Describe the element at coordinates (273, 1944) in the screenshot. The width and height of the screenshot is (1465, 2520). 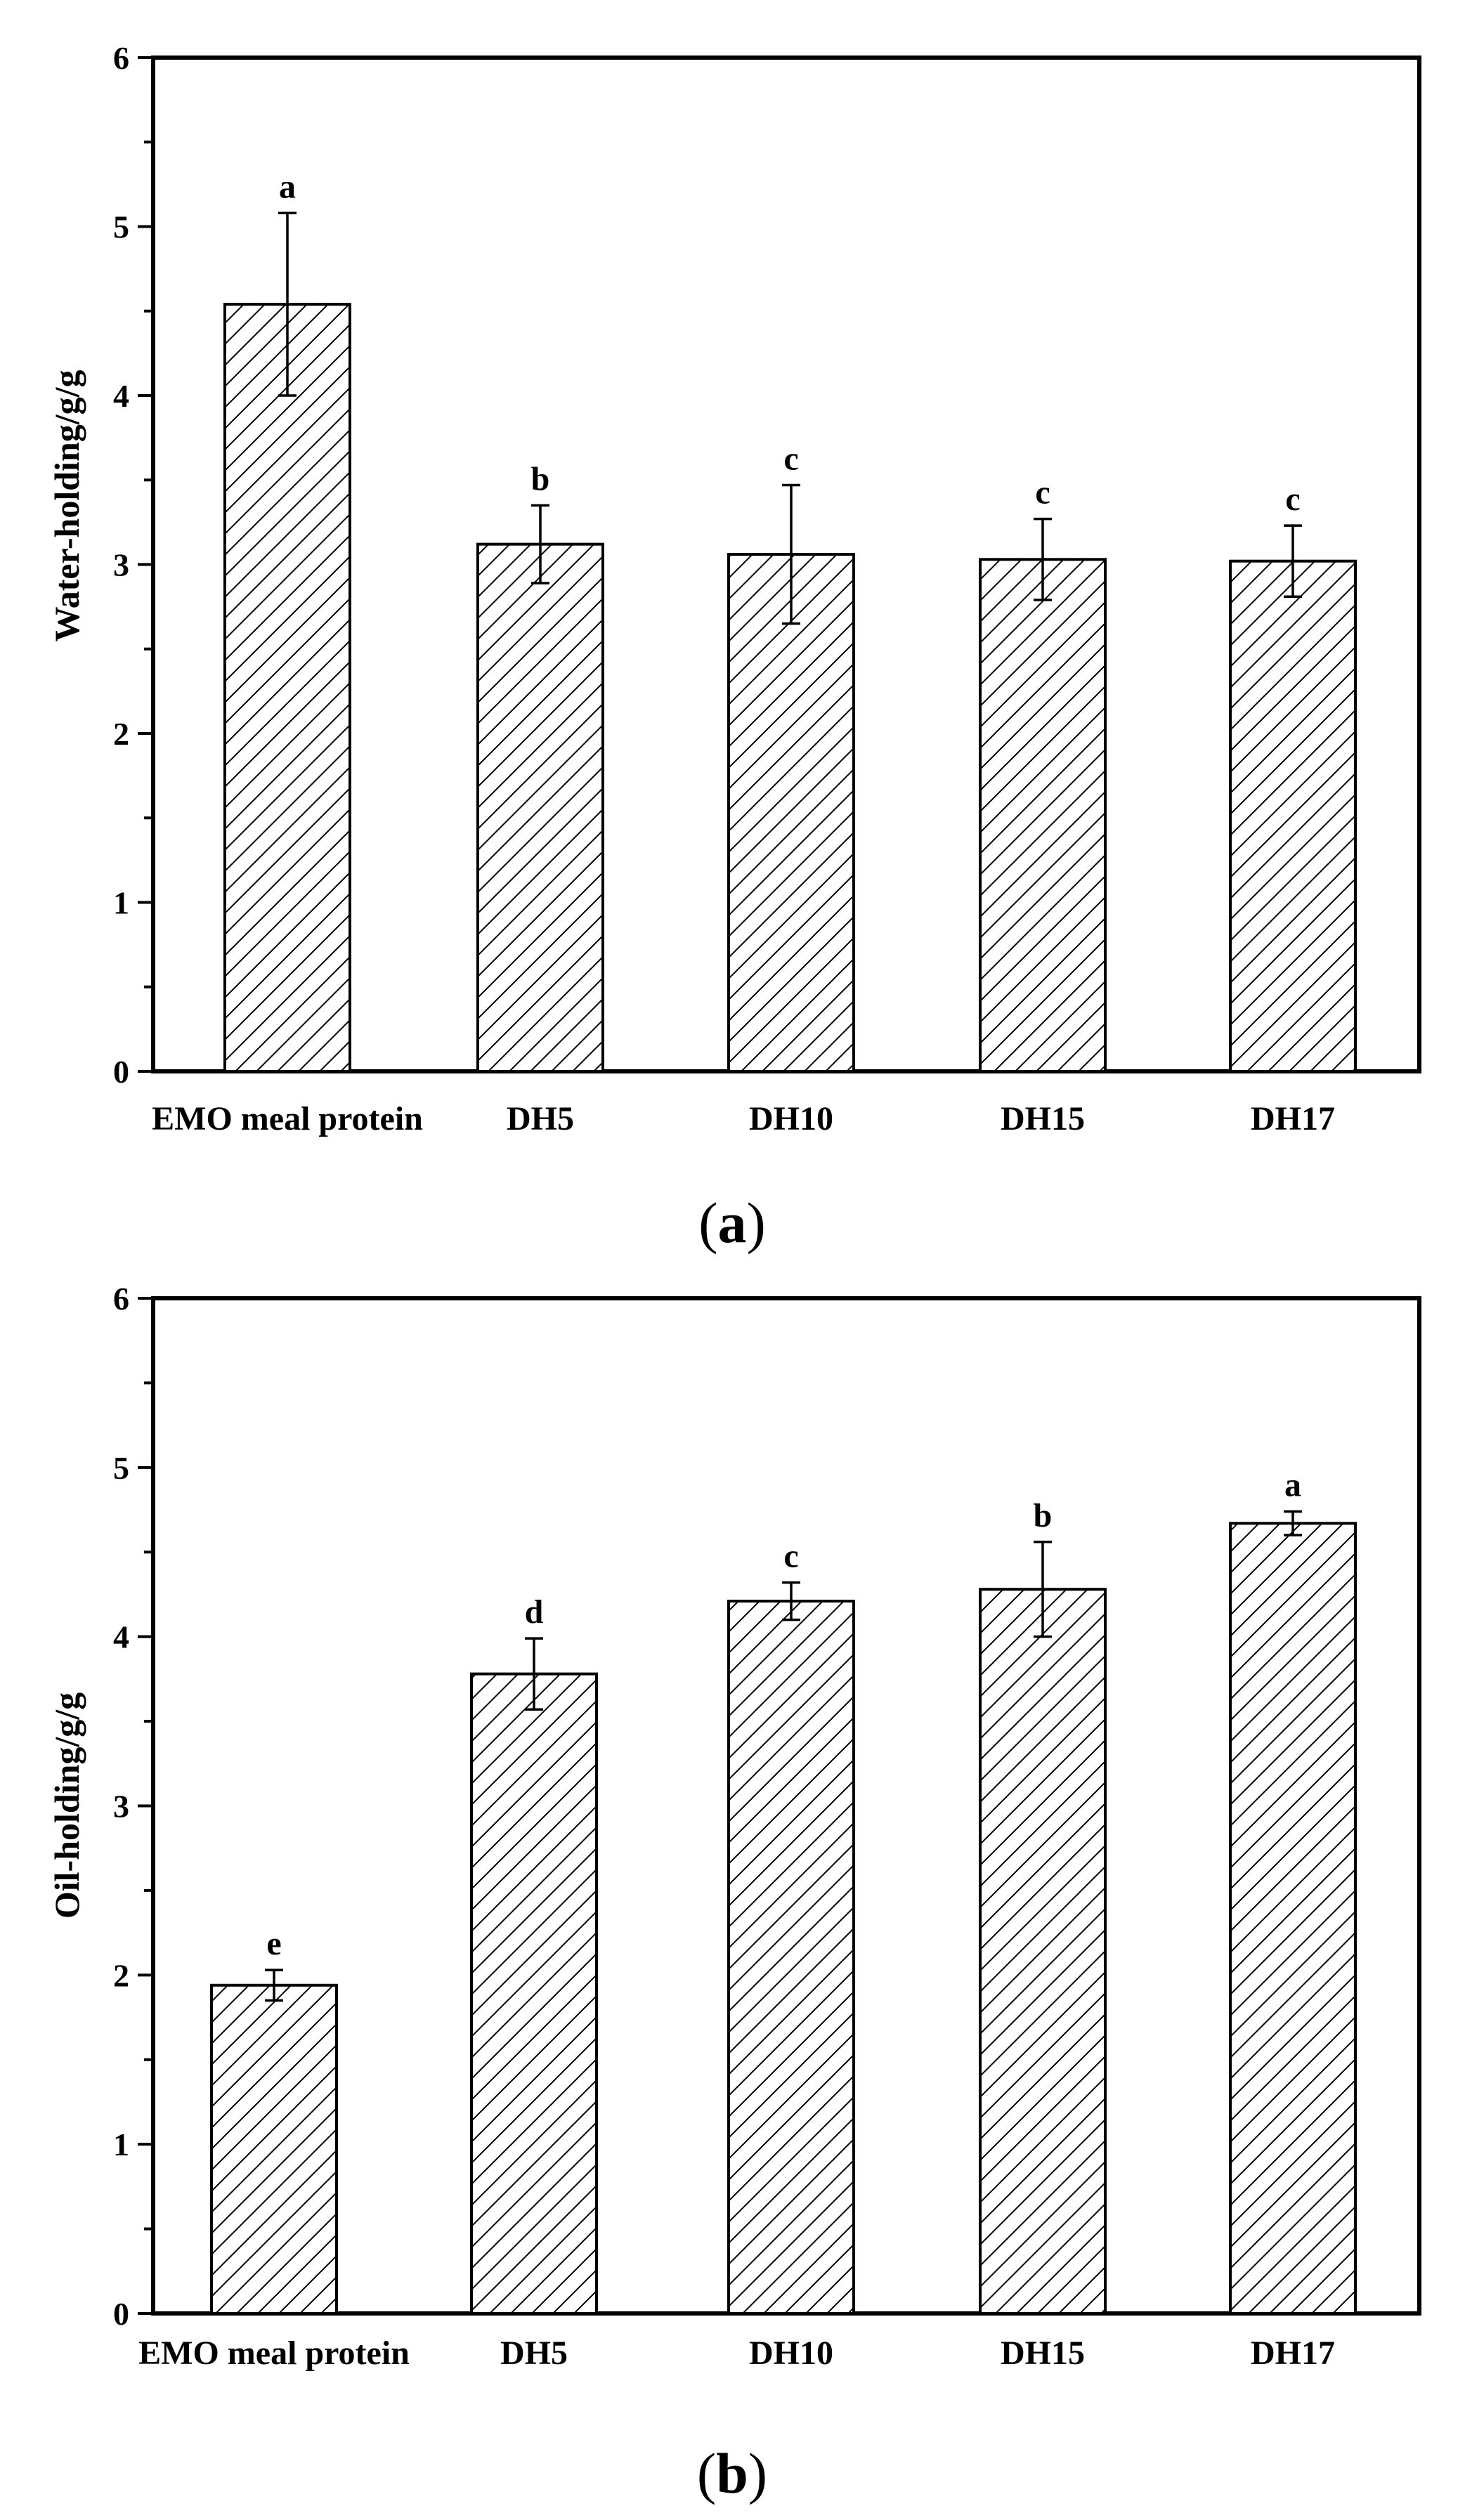
I see `significance-letter: e` at that location.